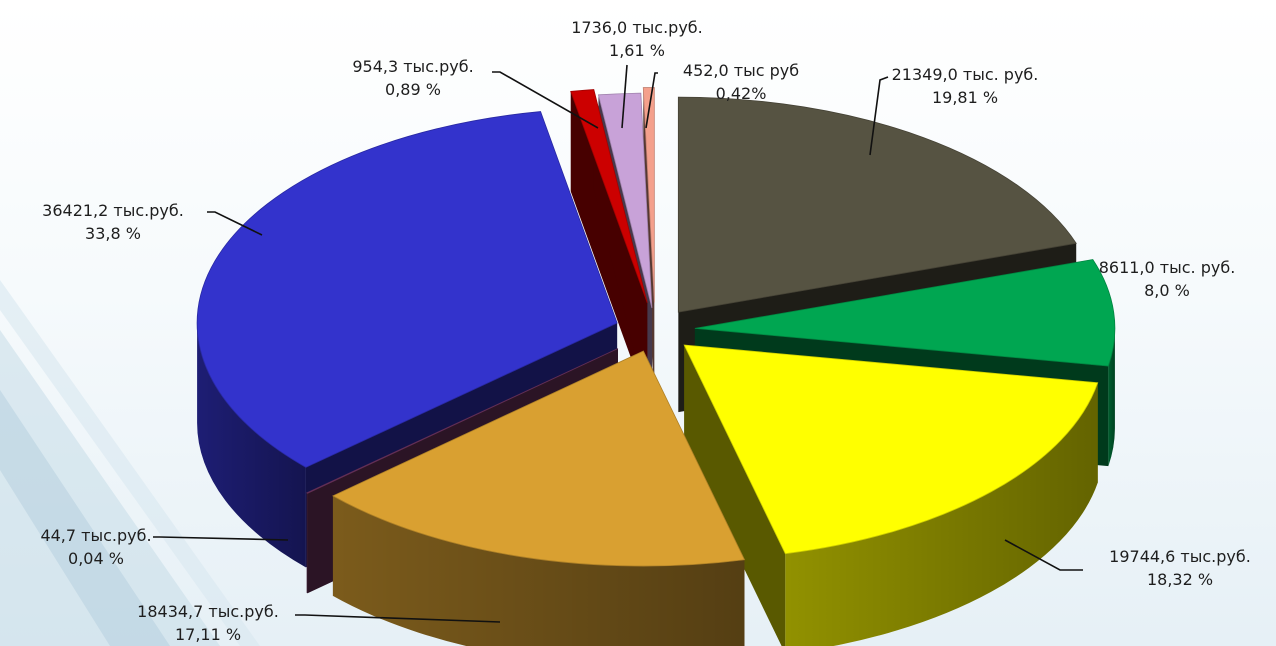 Image resolution: width=1276 pixels, height=646 pixels. I want to click on slice-value-label-3: 19744,6 тыс.руб., so click(1180, 556).